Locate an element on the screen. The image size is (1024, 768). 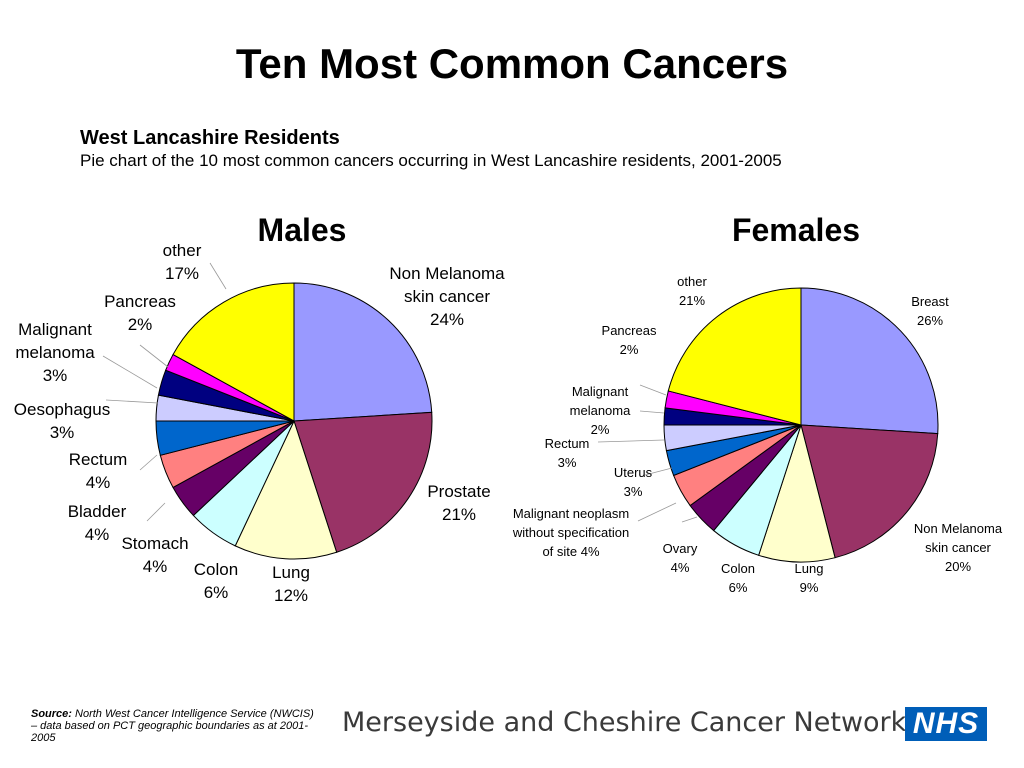
slice-label: Malignant melanoma 3% is located at coordinates (55, 352).